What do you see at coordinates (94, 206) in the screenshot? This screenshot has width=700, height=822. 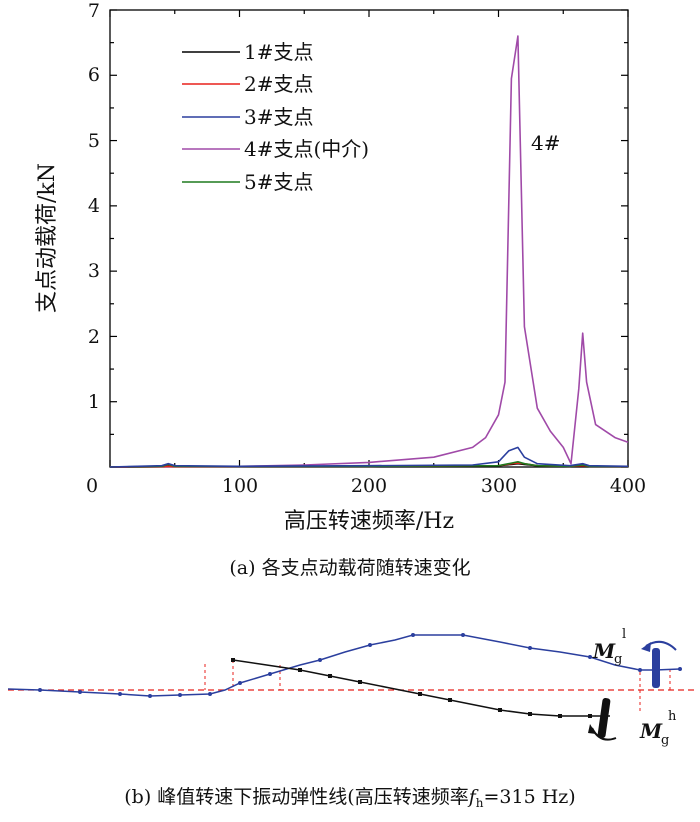 I see `y-tick-label: 4` at bounding box center [94, 206].